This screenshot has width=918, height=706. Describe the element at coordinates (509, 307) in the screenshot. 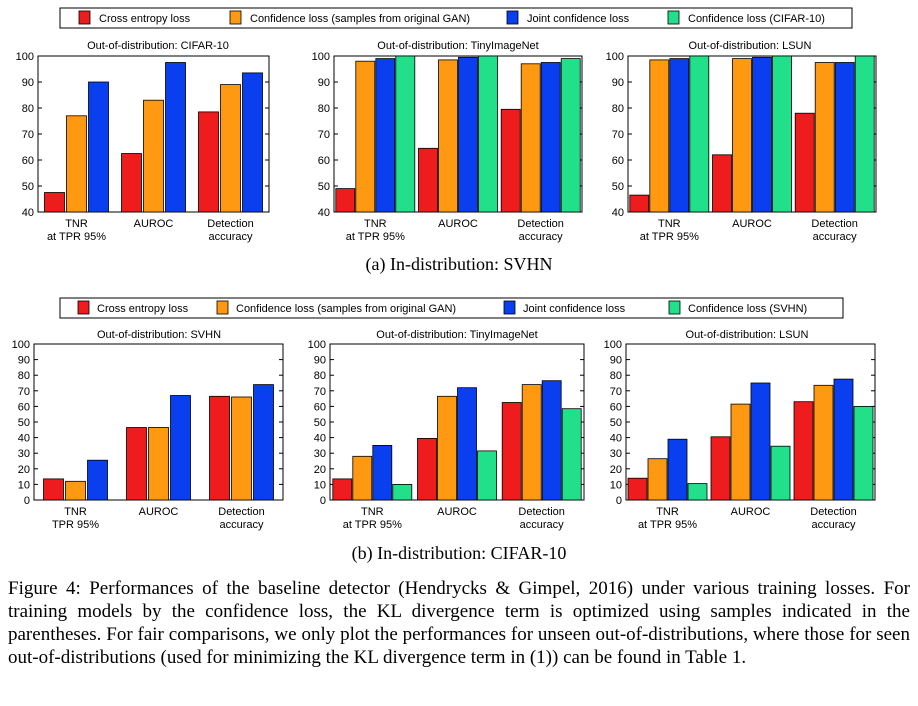

I see `legend-b-swatch-joint` at that location.